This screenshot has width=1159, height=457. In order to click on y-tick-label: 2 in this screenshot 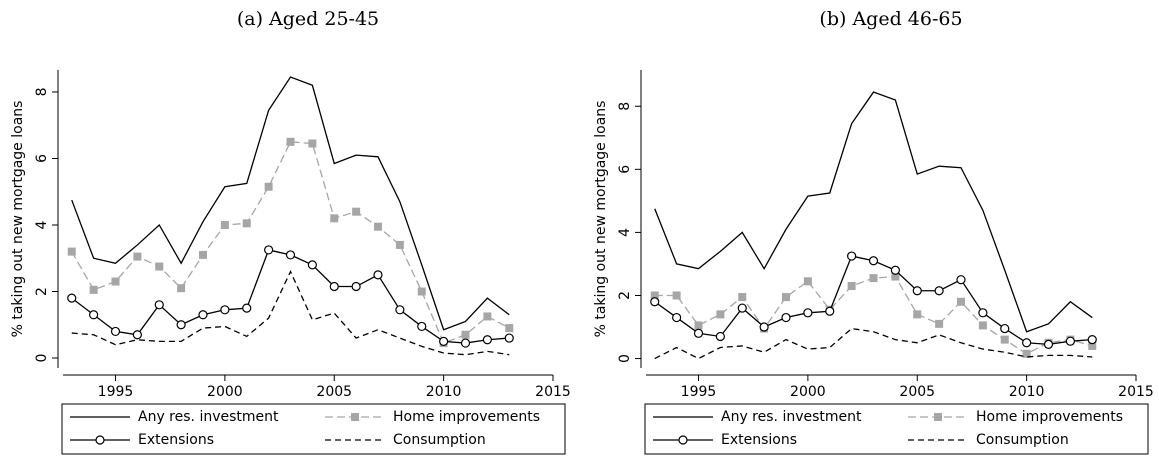, I will do `click(42, 291)`.